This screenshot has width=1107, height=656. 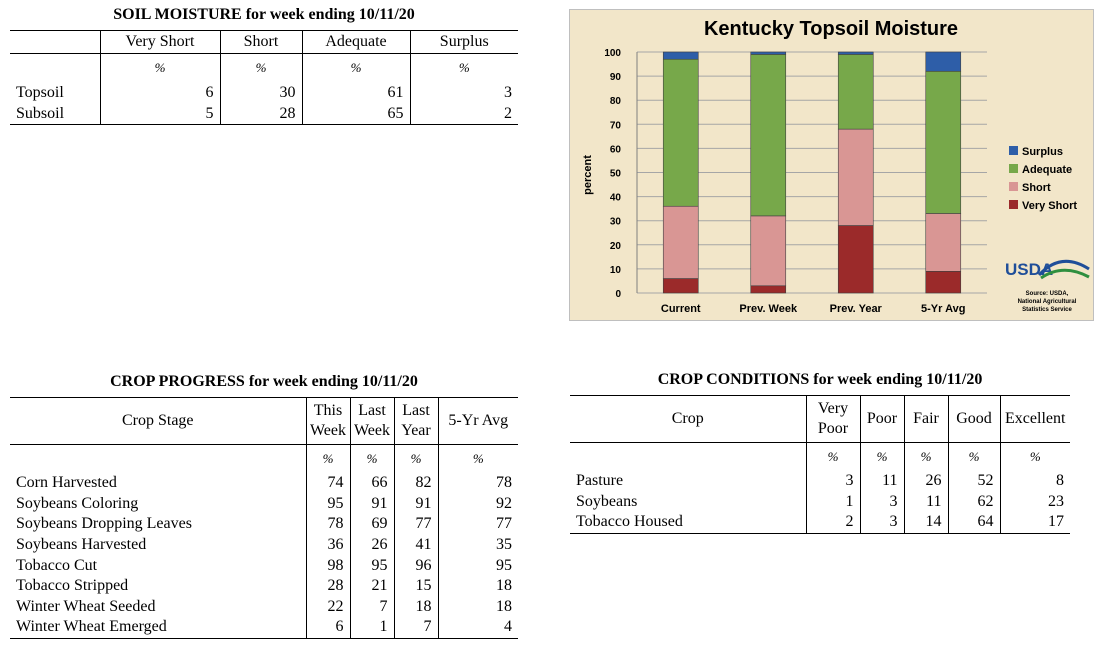 What do you see at coordinates (415, 586) in the screenshot?
I see `table-cell: 15` at bounding box center [415, 586].